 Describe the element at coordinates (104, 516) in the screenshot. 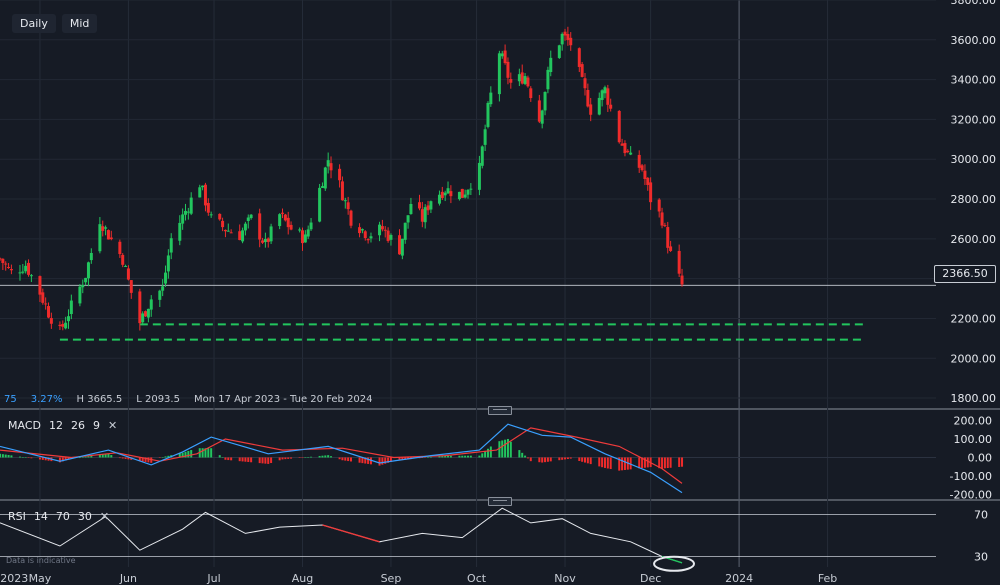

I see `rsi-close-icon: ✕` at that location.